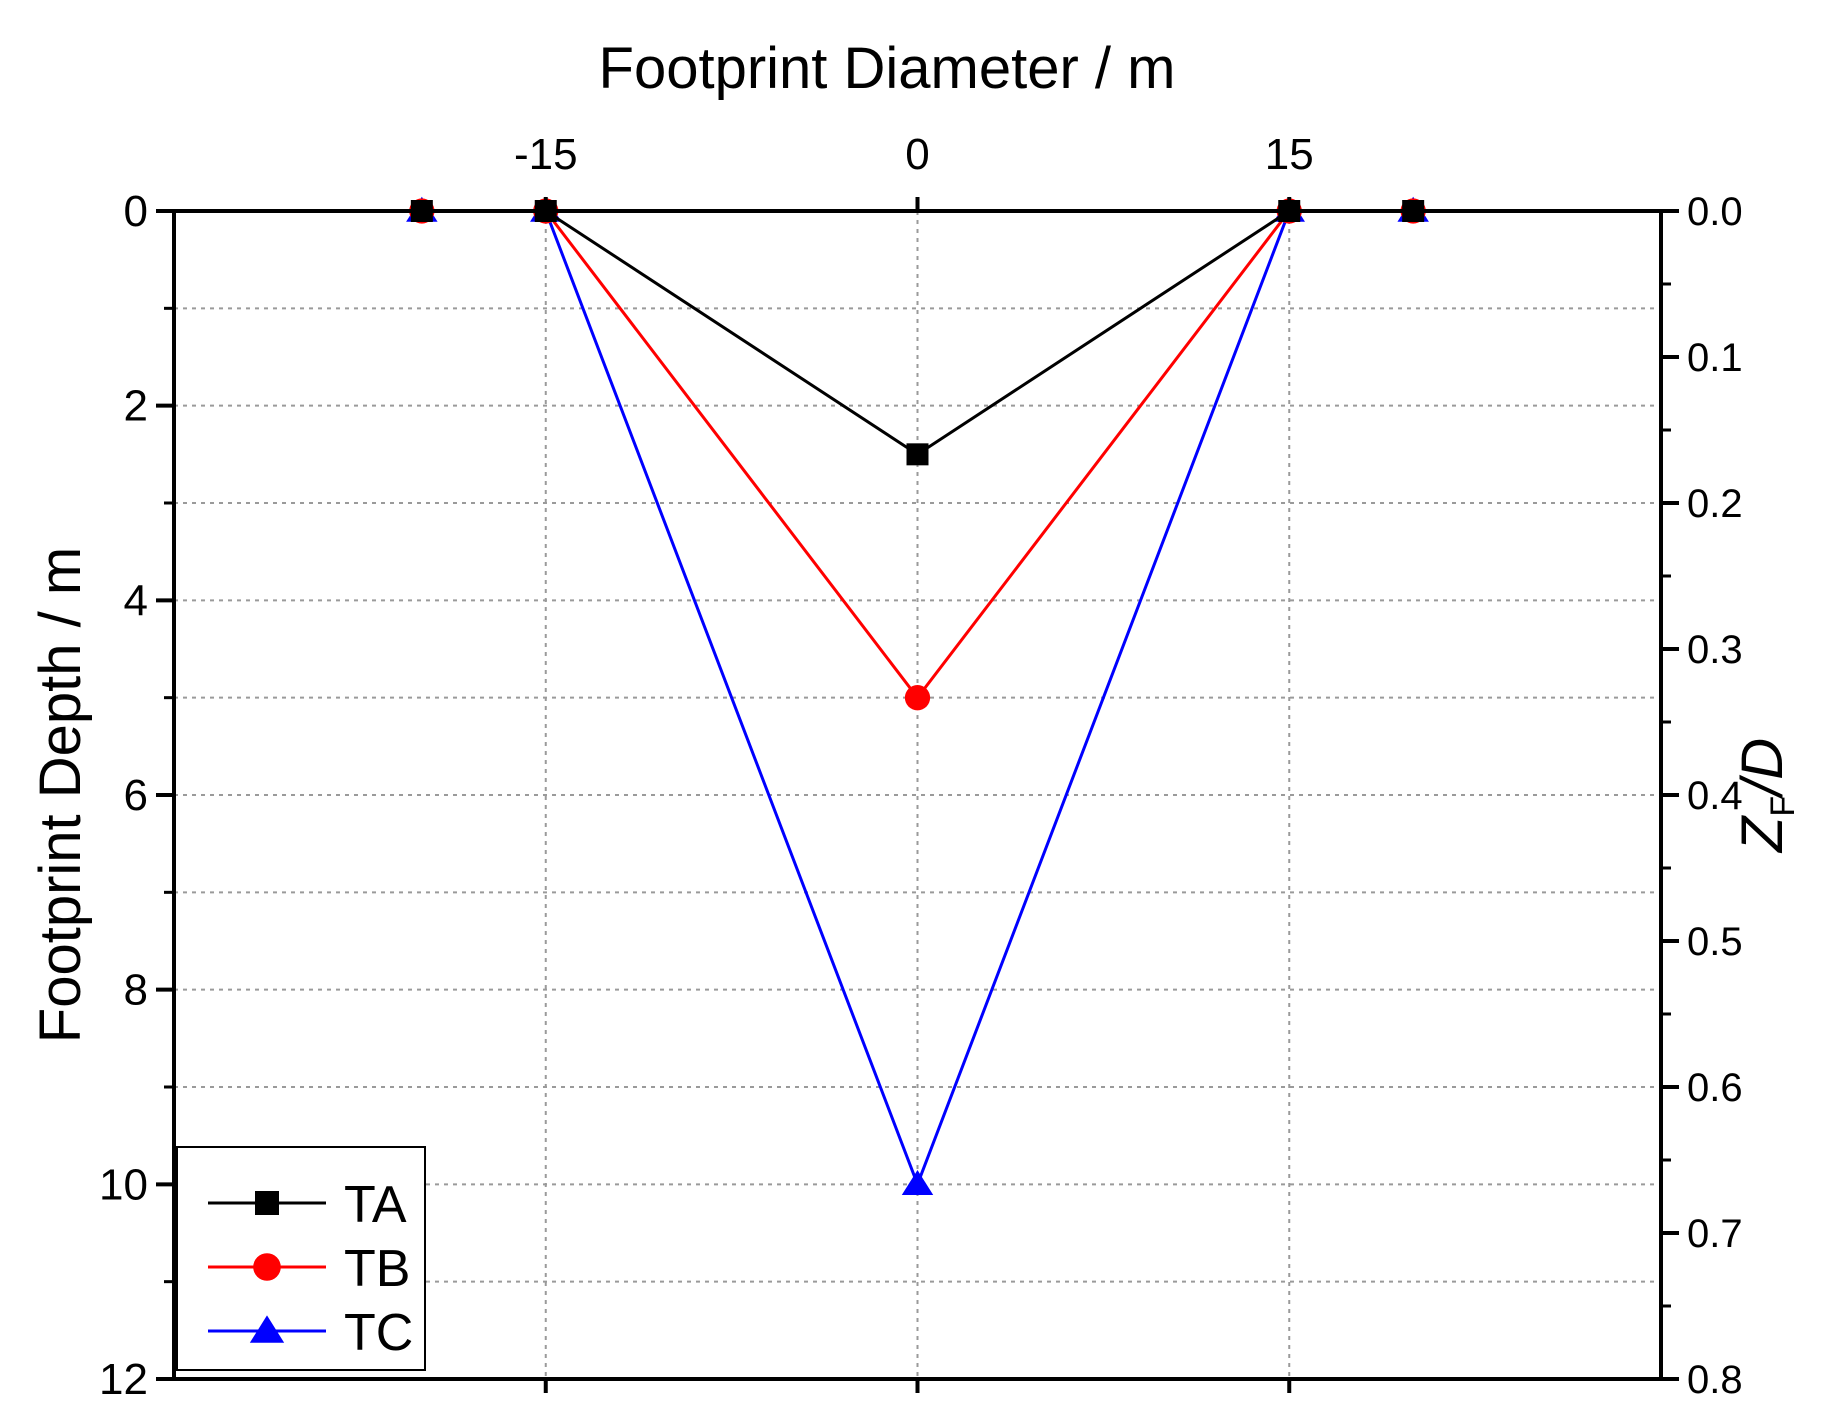 This screenshot has width=1840, height=1425. What do you see at coordinates (1783, 806) in the screenshot?
I see `right-title-sub: F` at bounding box center [1783, 806].